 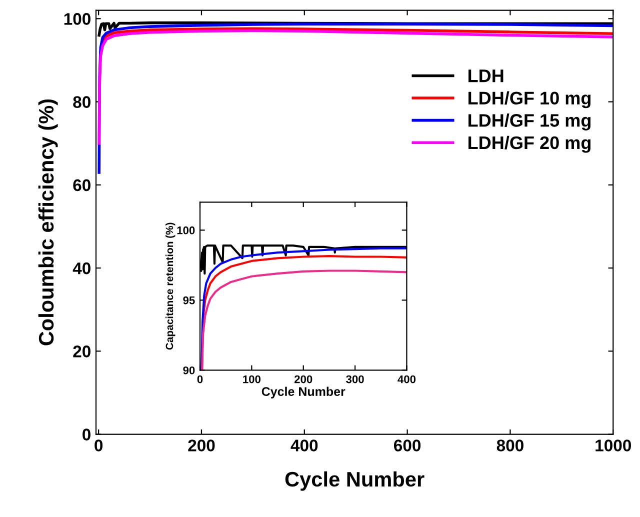 What do you see at coordinates (486, 76) in the screenshot?
I see `legend-label: LDH` at bounding box center [486, 76].